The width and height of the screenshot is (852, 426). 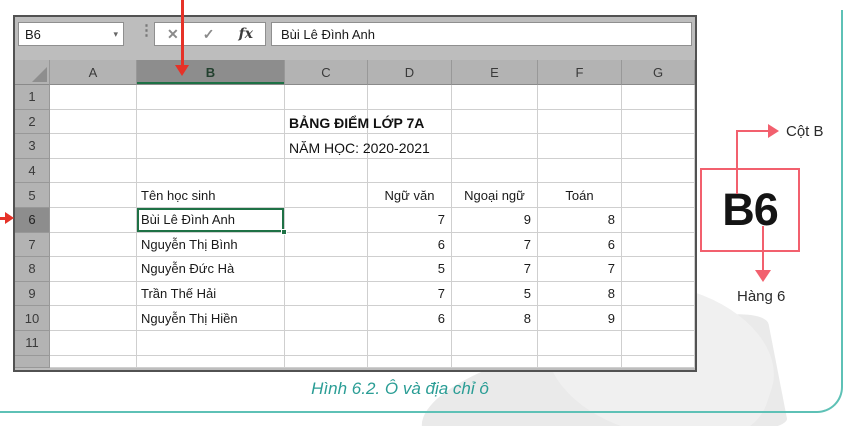 I want to click on cell-E7: 7, so click(x=495, y=245).